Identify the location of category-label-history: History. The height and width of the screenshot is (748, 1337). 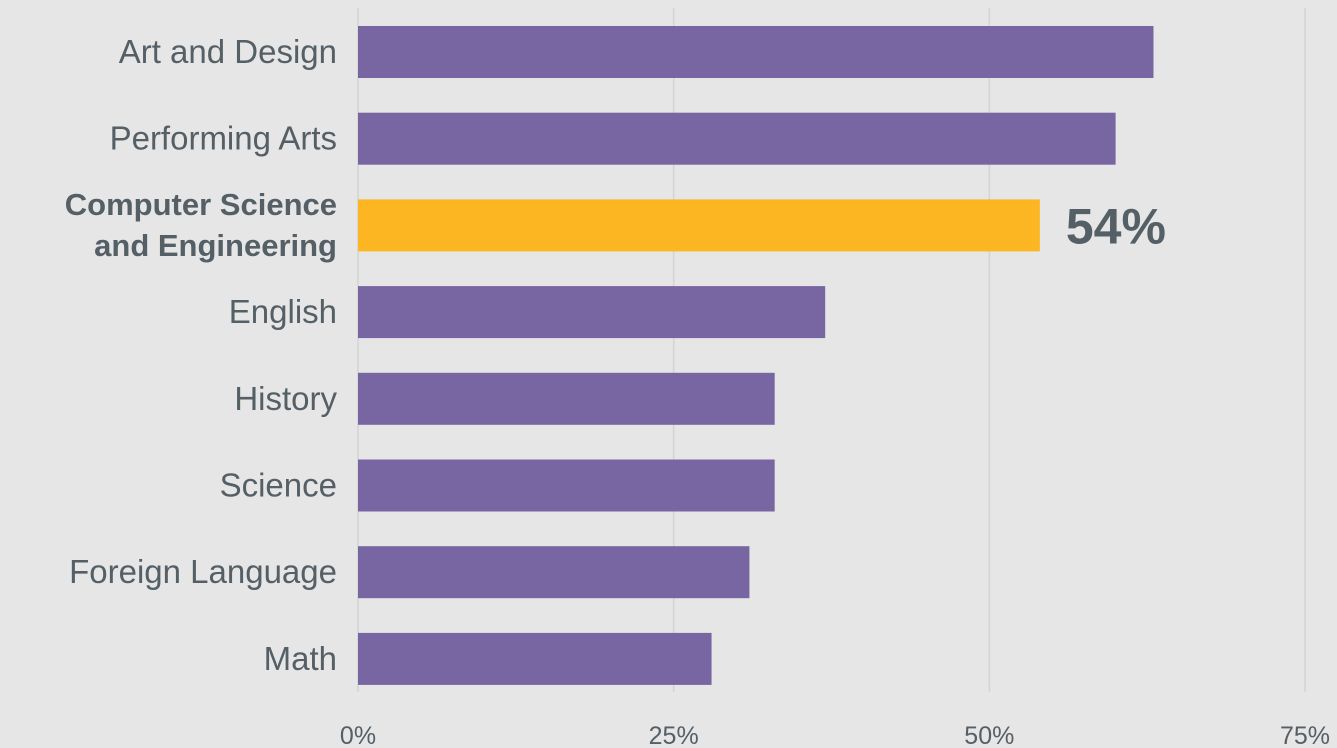
(285, 398).